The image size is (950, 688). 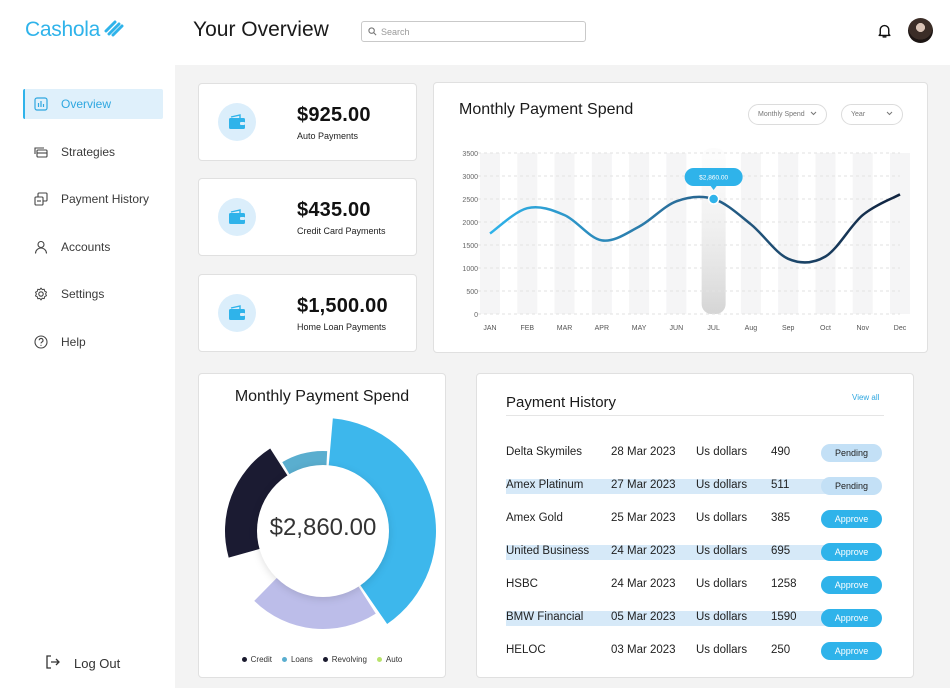 I want to click on sidebar-item-accounts: Accounts, so click(x=93, y=247).